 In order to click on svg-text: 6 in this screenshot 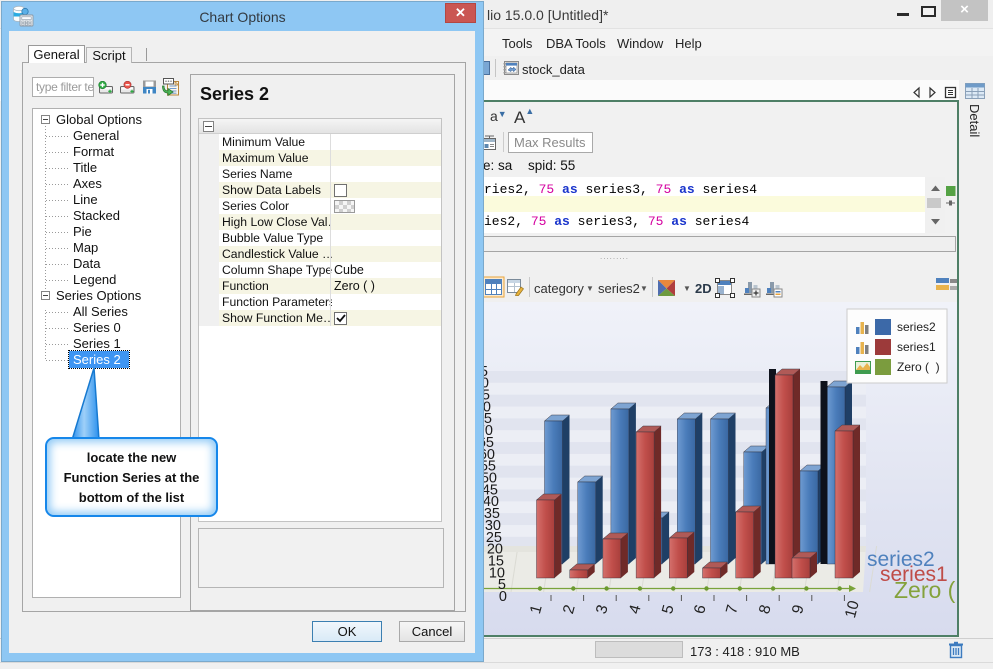, I will do `click(700, 609)`.